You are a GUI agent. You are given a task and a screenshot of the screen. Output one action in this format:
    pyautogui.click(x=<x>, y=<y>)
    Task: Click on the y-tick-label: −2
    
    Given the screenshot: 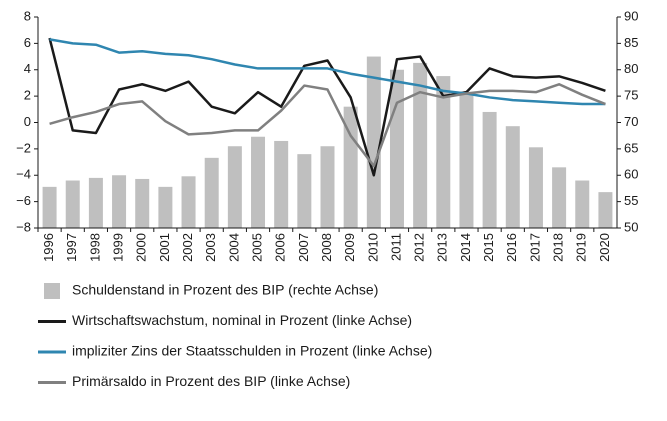 What is the action you would take?
    pyautogui.click(x=23, y=147)
    